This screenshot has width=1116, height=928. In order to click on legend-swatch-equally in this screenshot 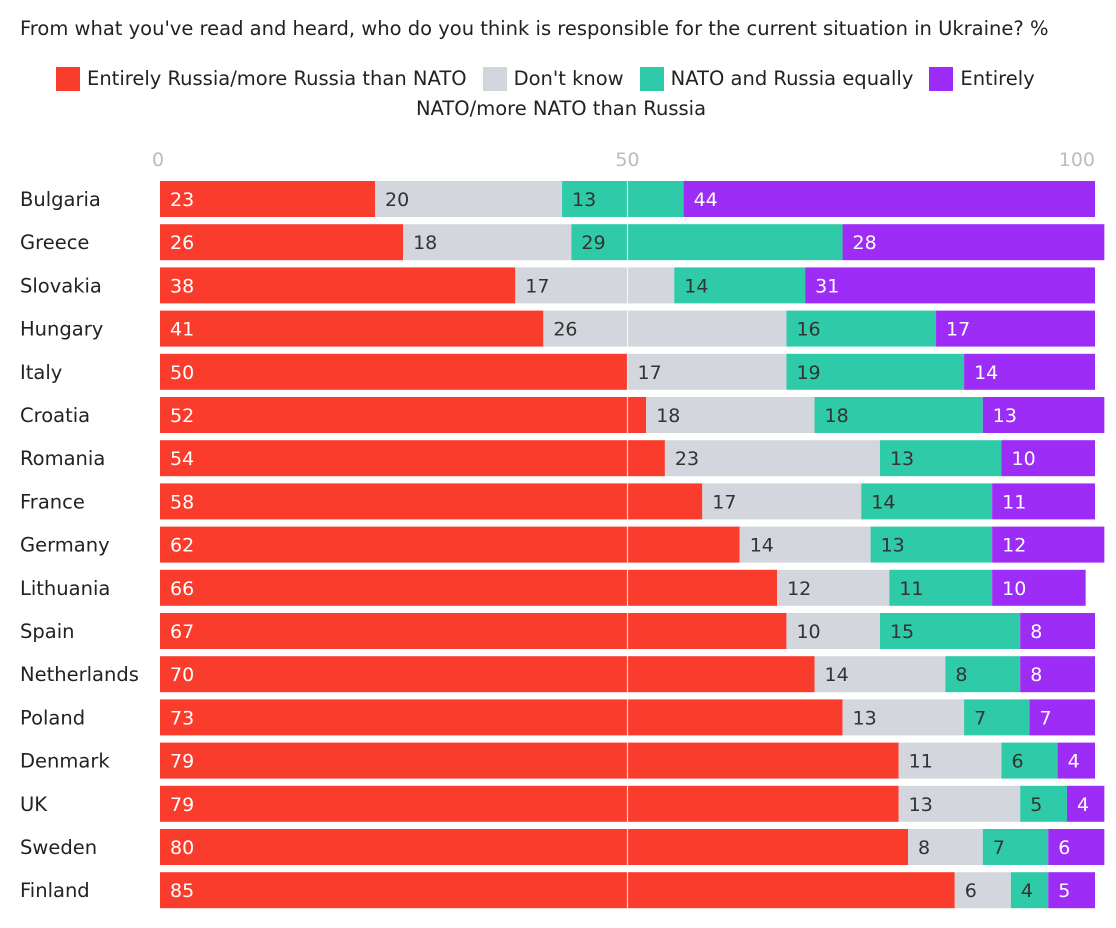, I will do `click(651, 79)`.